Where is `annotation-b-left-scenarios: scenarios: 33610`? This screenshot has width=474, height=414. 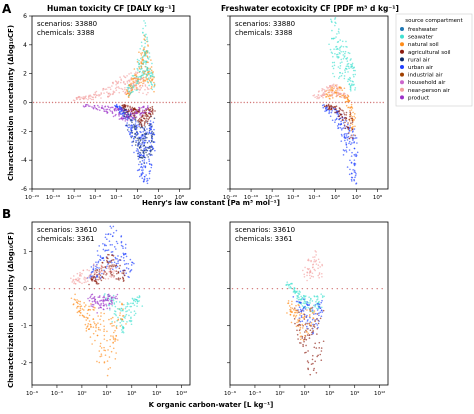 annotation-b-left-scenarios: scenarios: 33610 is located at coordinates (67, 230).